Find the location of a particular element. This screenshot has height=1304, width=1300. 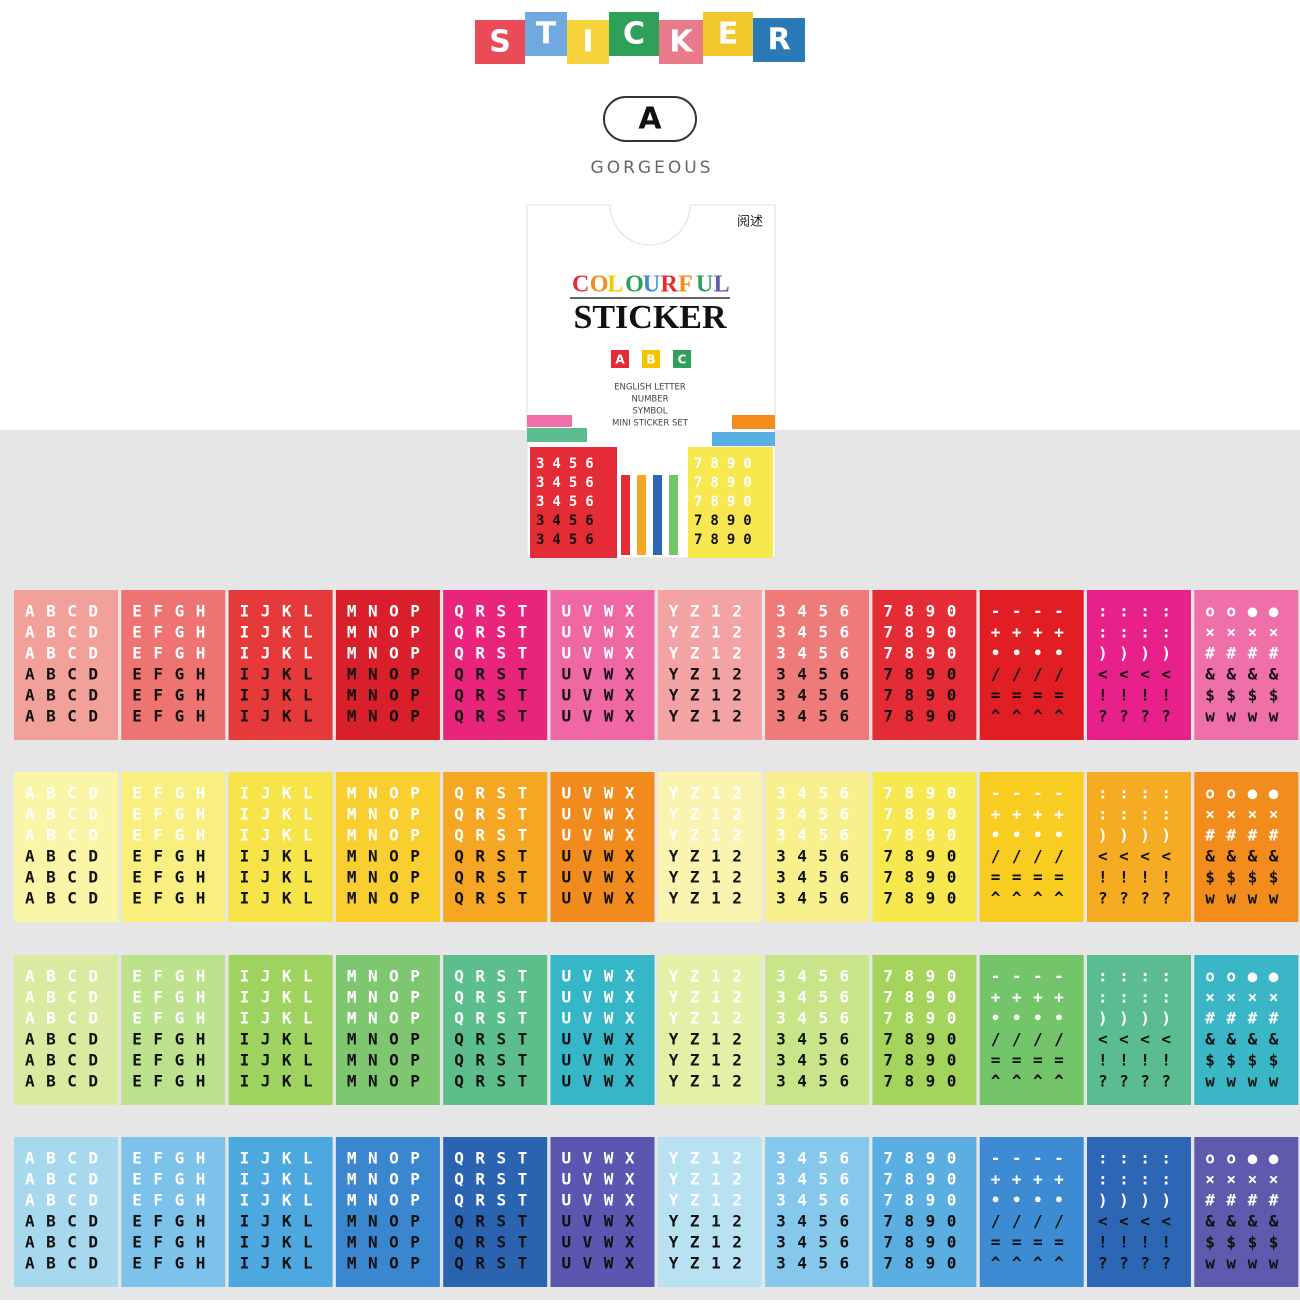

mini-line: 3456 is located at coordinates (569, 464).